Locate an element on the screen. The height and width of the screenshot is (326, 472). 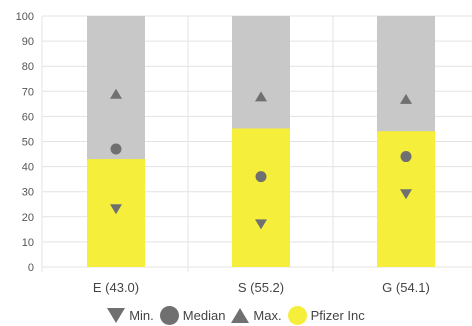
triangle-down-icon is located at coordinates (116, 315).